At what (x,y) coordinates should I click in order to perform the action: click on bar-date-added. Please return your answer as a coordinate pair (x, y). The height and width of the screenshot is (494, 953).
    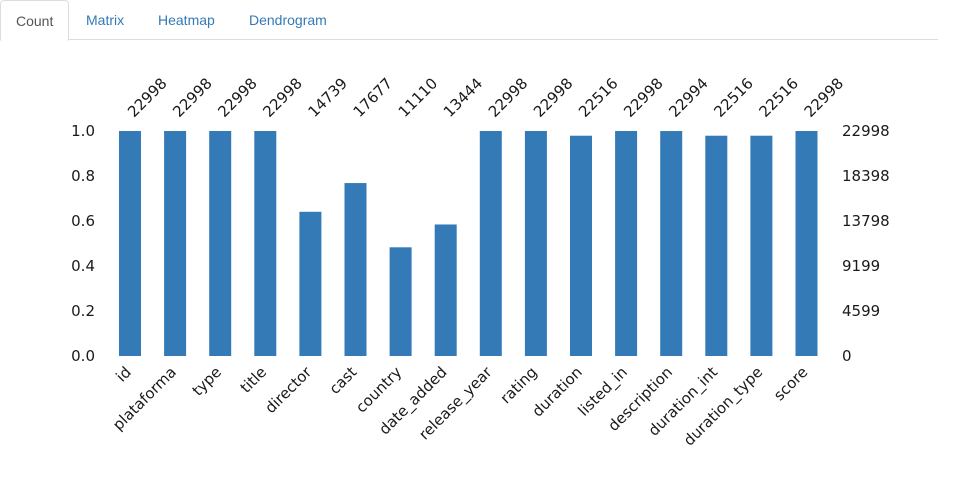
    Looking at the image, I should click on (445, 290).